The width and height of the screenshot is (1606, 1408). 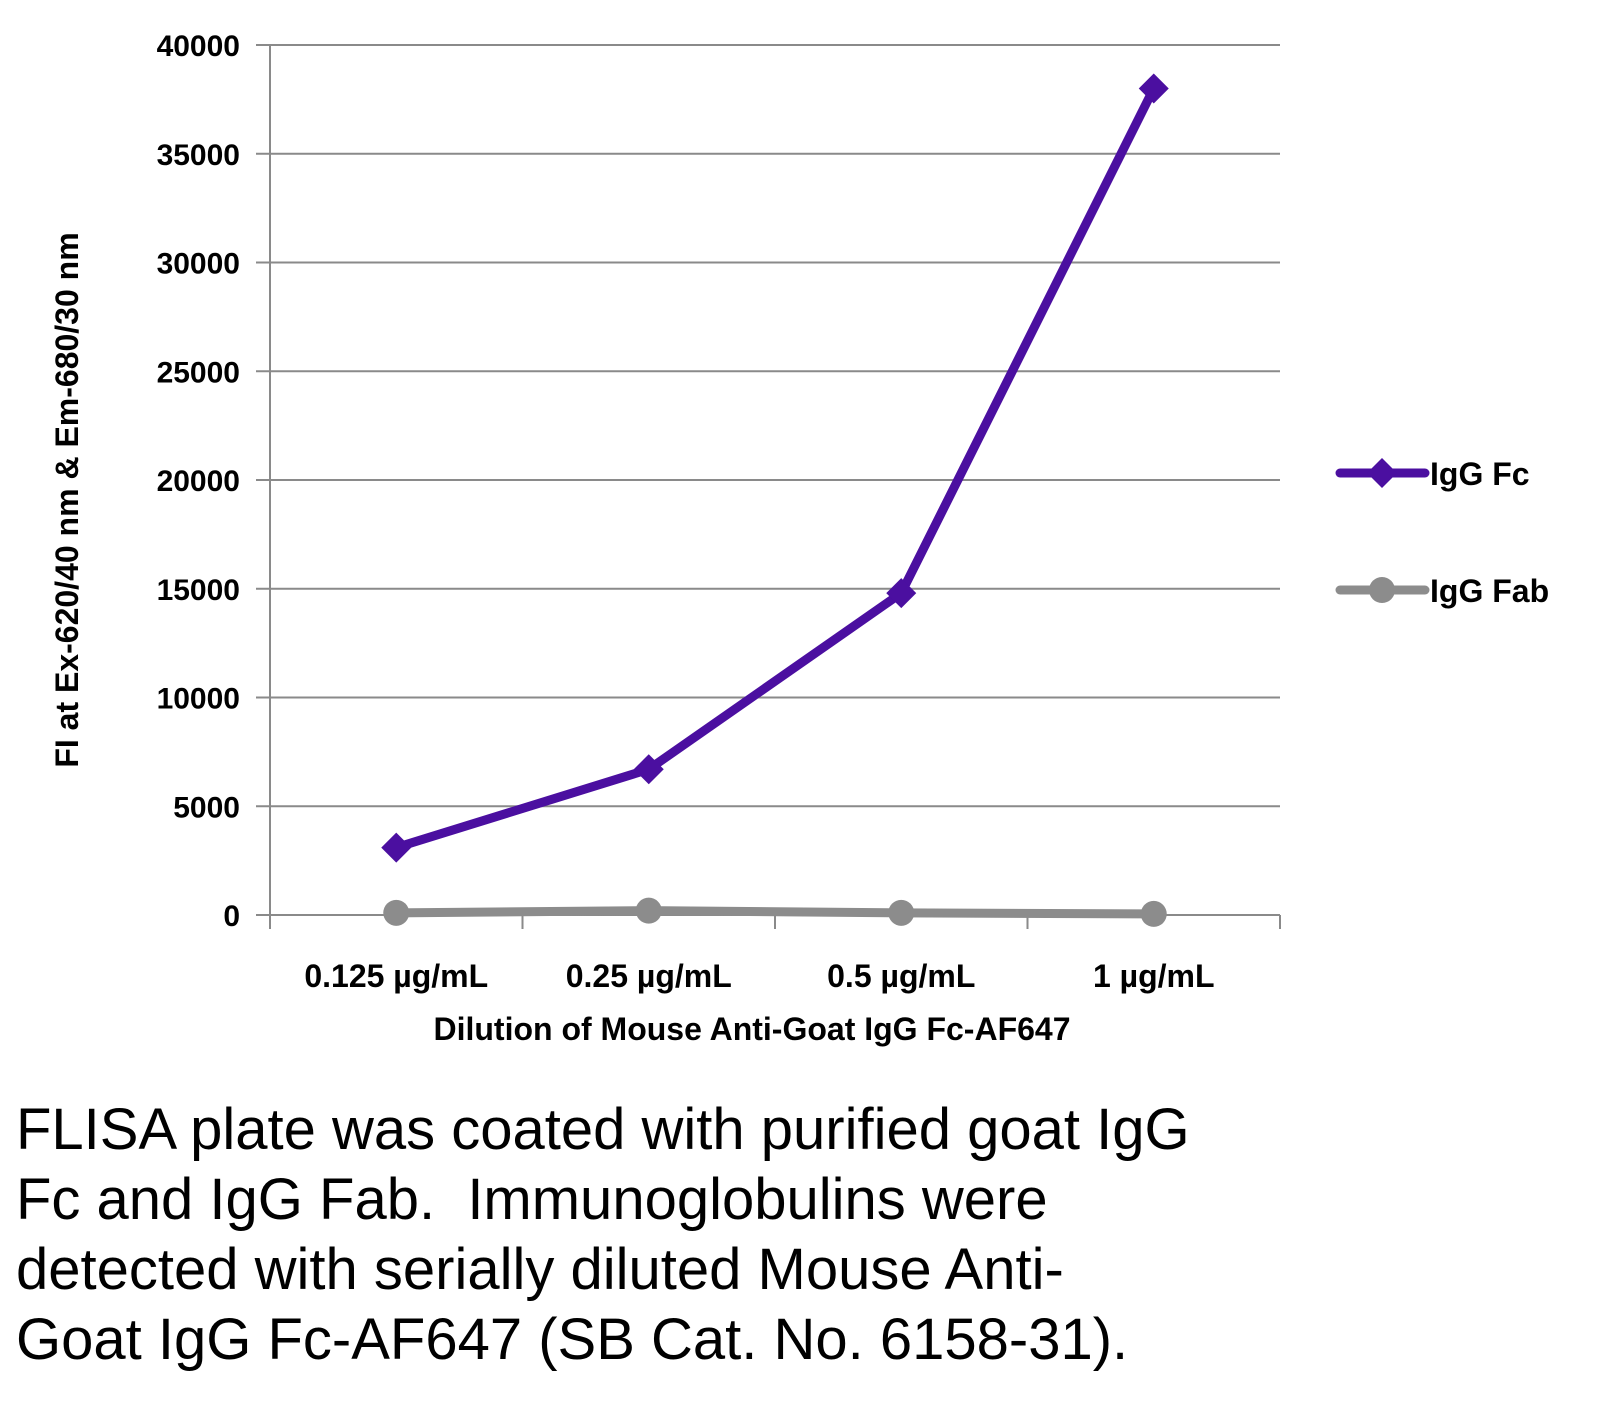 What do you see at coordinates (759, 976) in the screenshot?
I see `x-tick-labels: 0.125 µg/mL 0.25 µg/mL 0.5 µg/mL 1 µg/mL` at bounding box center [759, 976].